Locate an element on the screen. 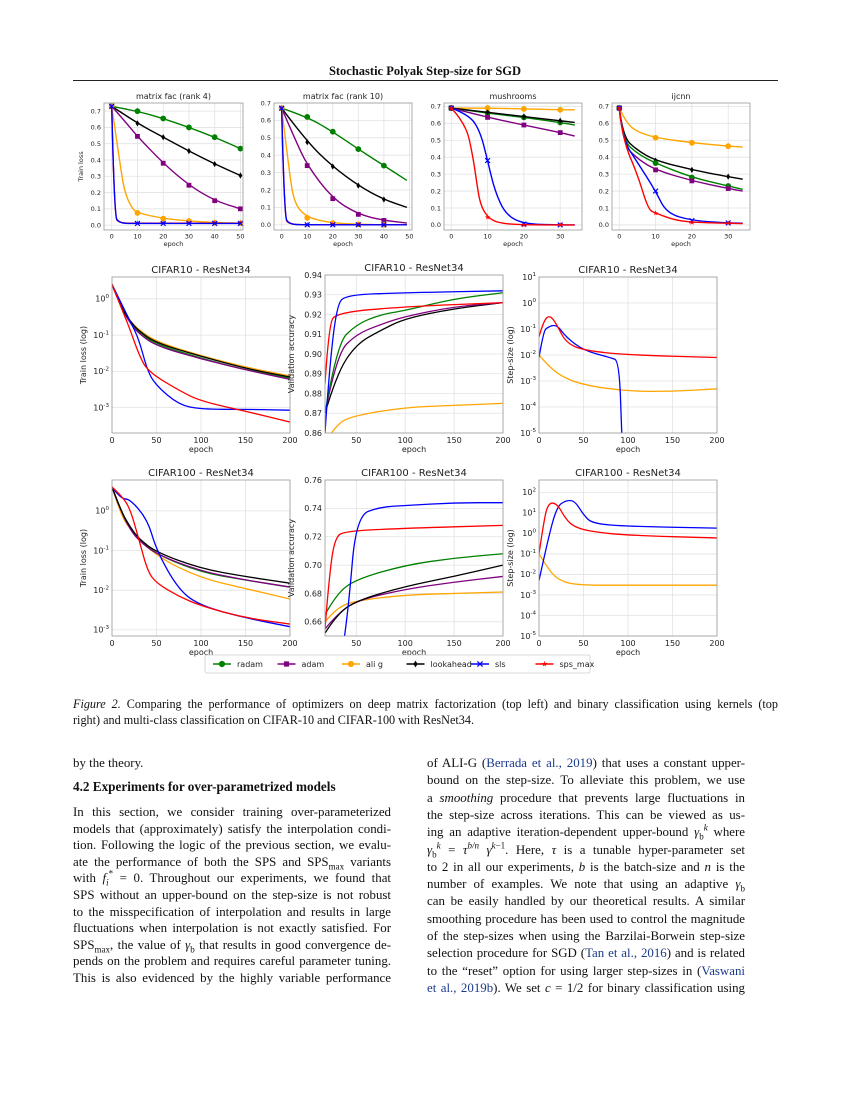 The image size is (850, 1100). tick-exponent: -4 is located at coordinates (533, 405).